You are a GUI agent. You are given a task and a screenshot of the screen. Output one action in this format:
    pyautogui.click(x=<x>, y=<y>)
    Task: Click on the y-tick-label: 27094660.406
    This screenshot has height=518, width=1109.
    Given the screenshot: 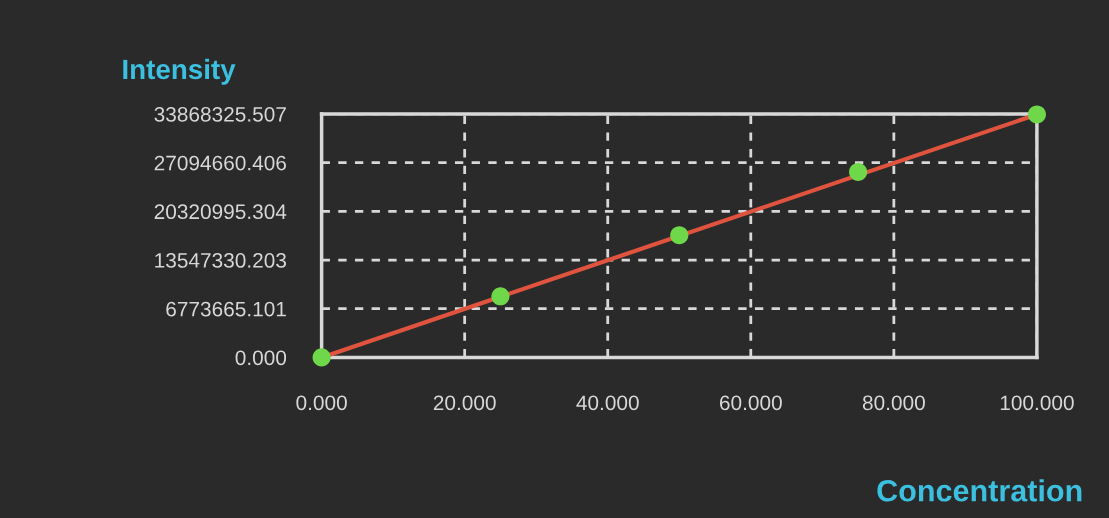 What is the action you would take?
    pyautogui.click(x=220, y=163)
    